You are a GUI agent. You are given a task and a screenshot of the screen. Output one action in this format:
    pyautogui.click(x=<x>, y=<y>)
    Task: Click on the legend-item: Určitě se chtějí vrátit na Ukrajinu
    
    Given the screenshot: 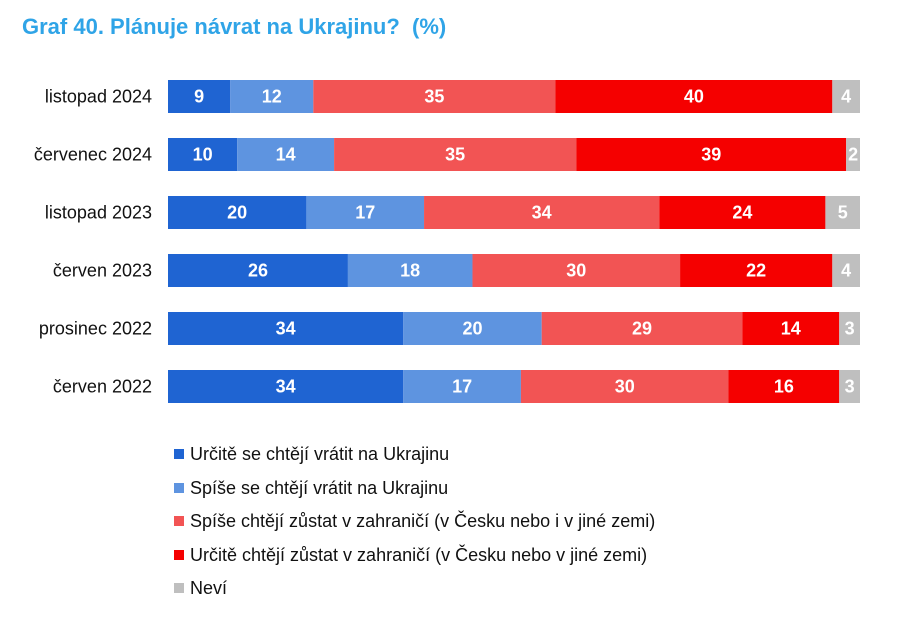 What is the action you would take?
    pyautogui.click(x=414, y=457)
    